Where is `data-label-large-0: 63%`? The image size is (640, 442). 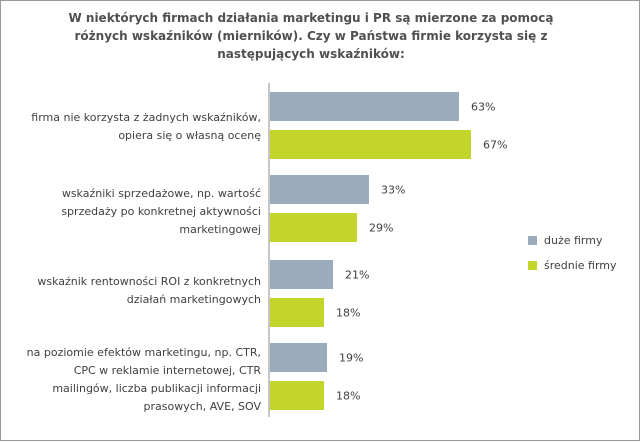 data-label-large-0: 63% is located at coordinates (483, 107).